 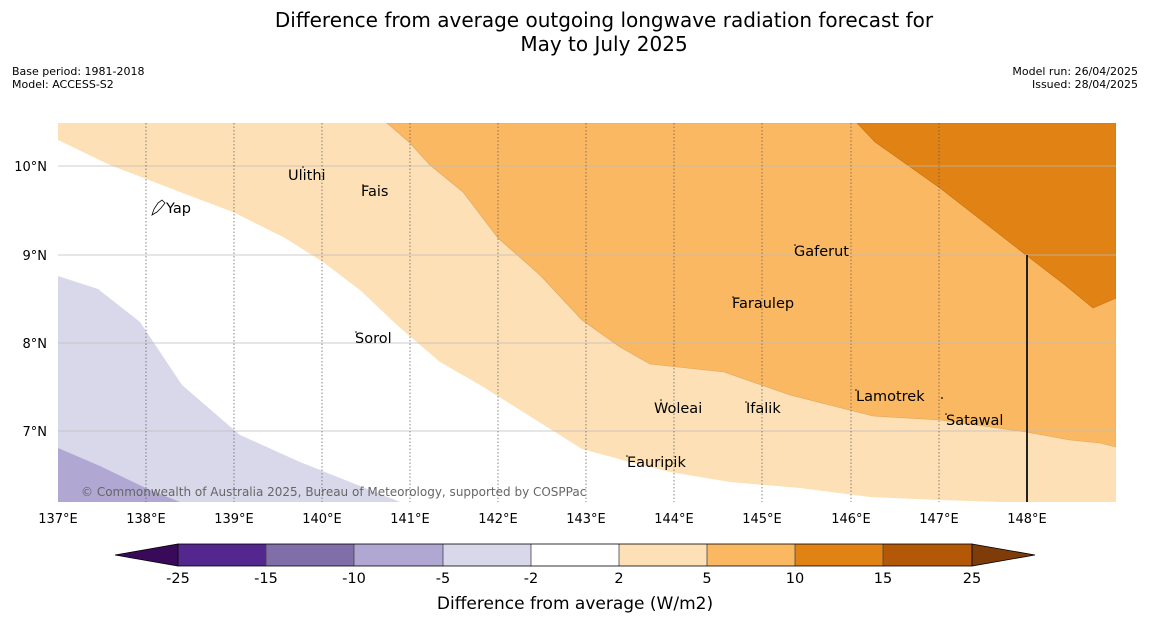 I want to click on place-label-ifalik: Ifalik, so click(x=763, y=409).